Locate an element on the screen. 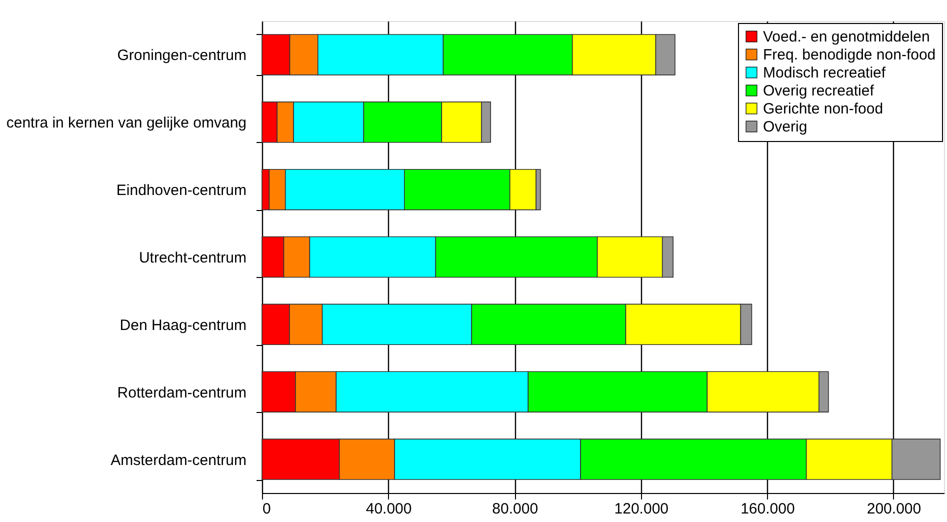 This screenshot has width=947, height=522. legend-label: Freq. benodigde non-food is located at coordinates (849, 55).